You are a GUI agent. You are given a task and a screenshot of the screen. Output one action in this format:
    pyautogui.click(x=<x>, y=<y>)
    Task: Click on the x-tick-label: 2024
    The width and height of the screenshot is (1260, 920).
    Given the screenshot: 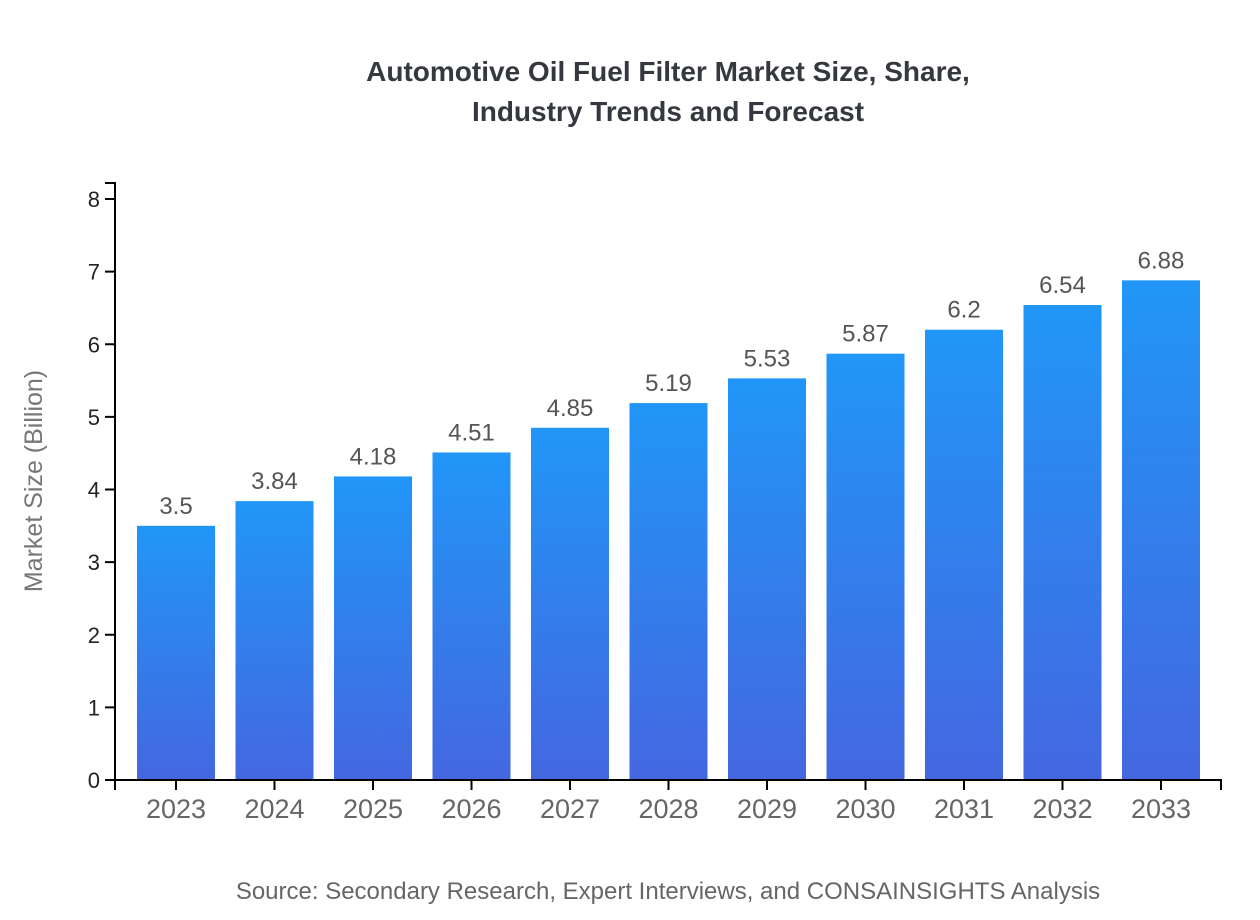 What is the action you would take?
    pyautogui.click(x=274, y=809)
    